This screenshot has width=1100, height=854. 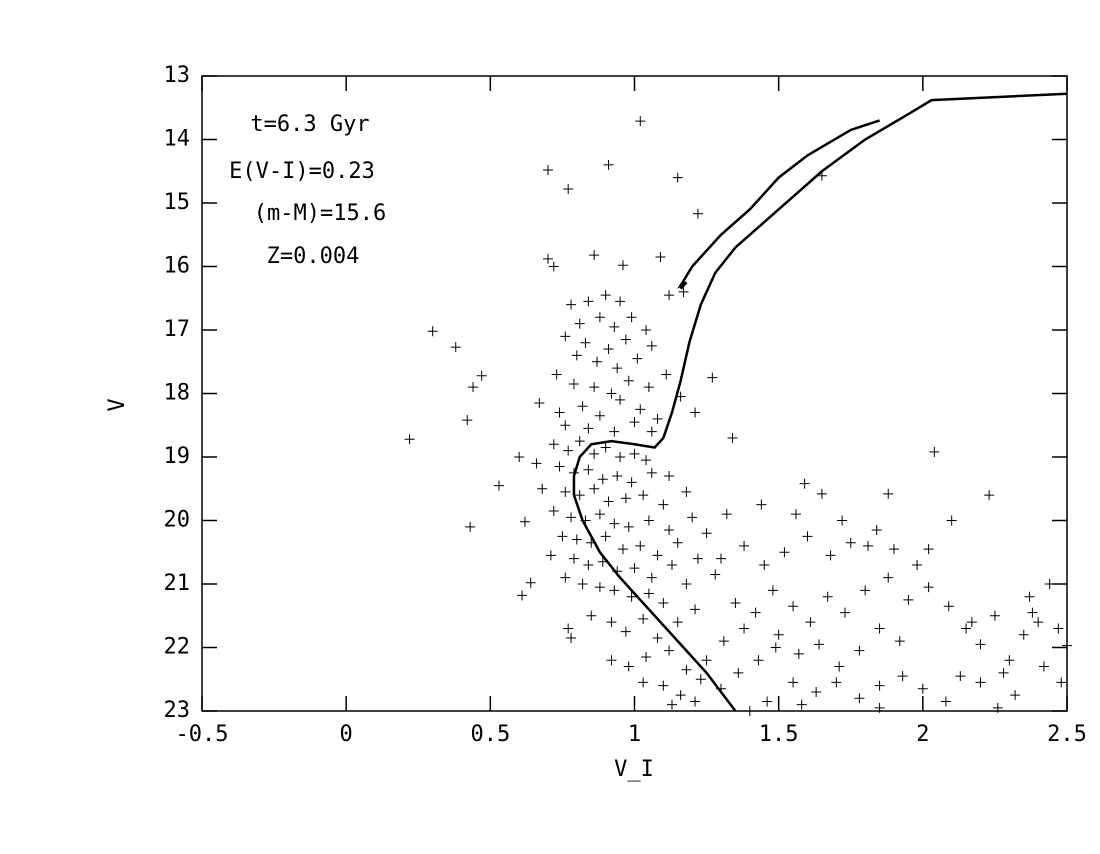 I want to click on y-tick-label: 21, so click(x=177, y=583).